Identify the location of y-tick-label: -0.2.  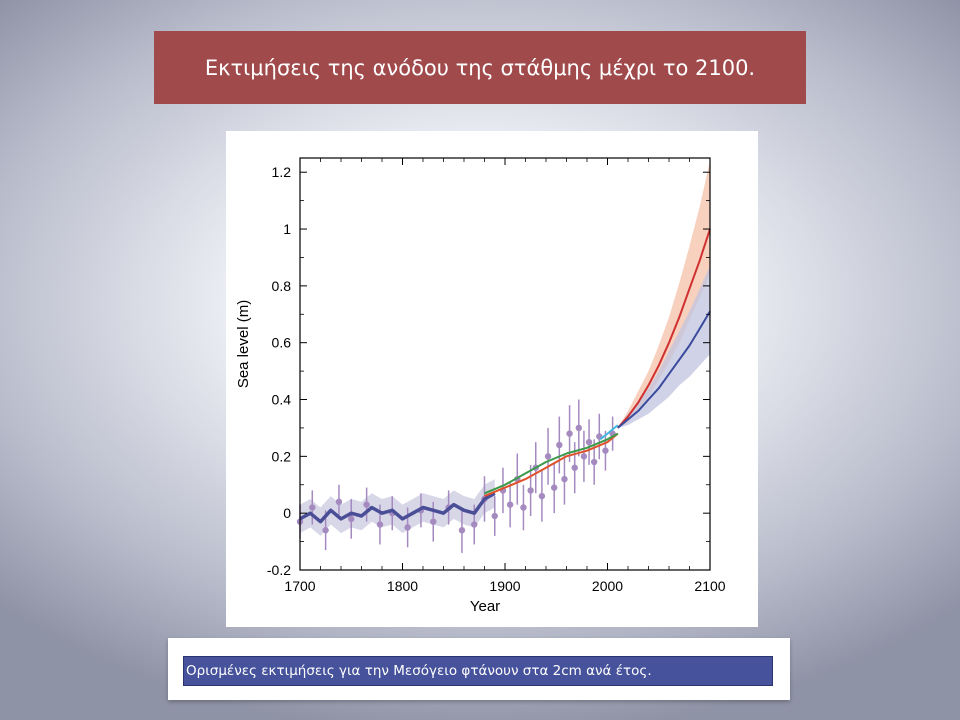
(279, 570).